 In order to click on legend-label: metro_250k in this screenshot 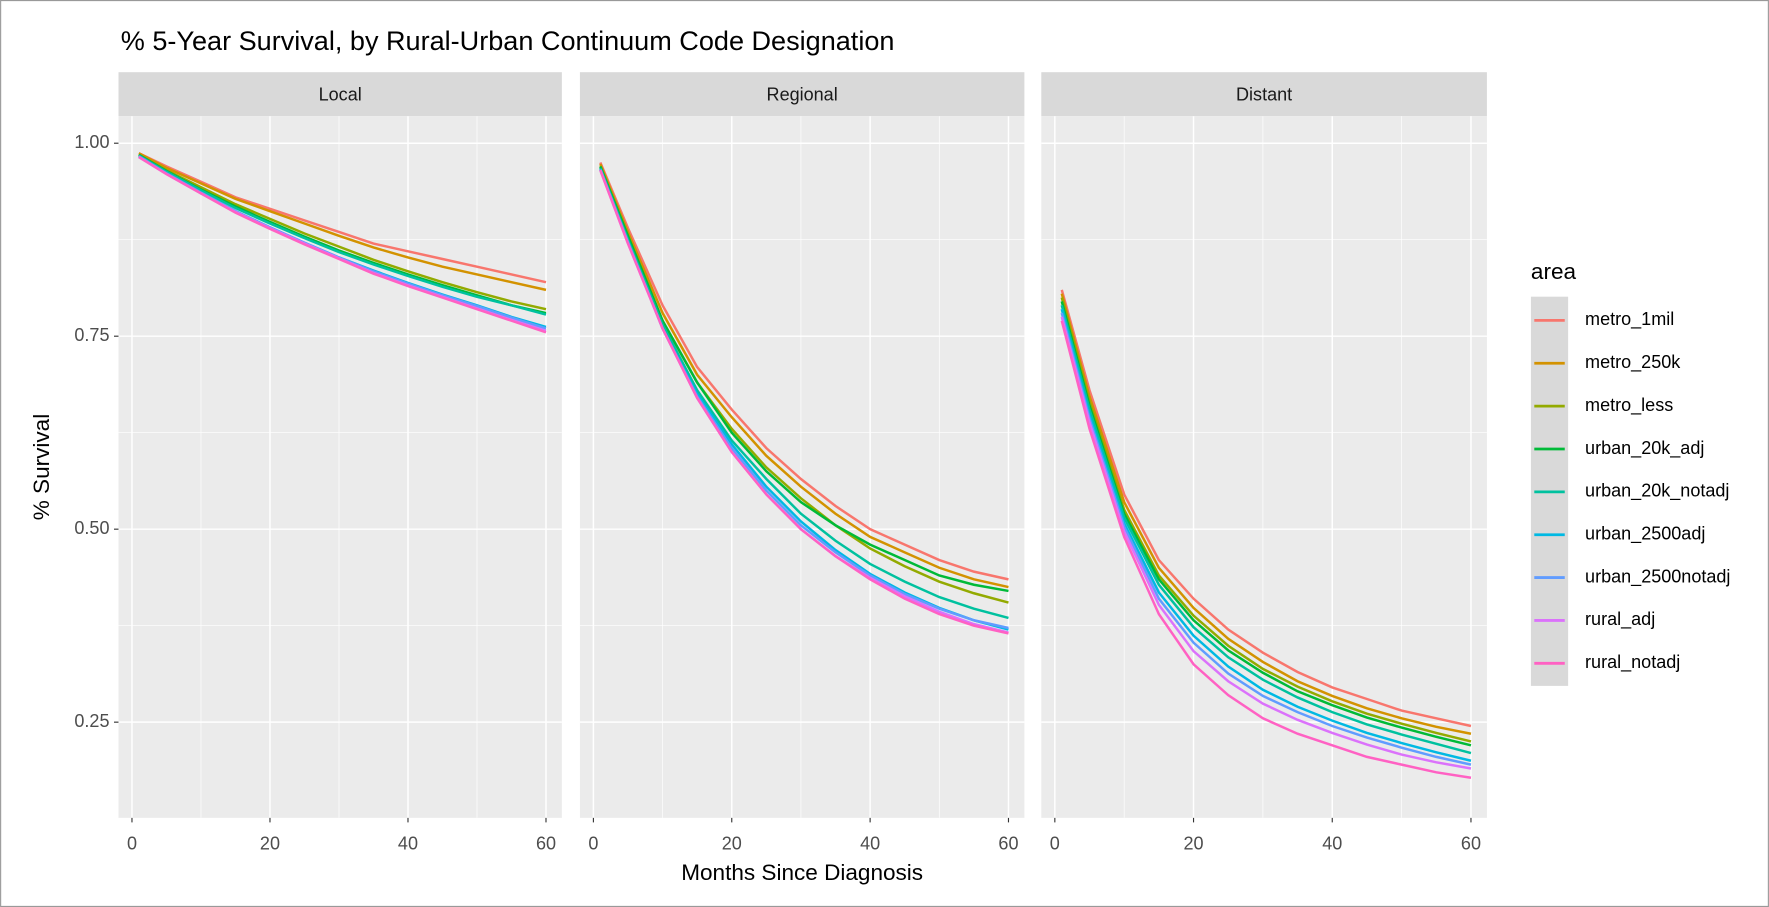, I will do `click(1633, 362)`.